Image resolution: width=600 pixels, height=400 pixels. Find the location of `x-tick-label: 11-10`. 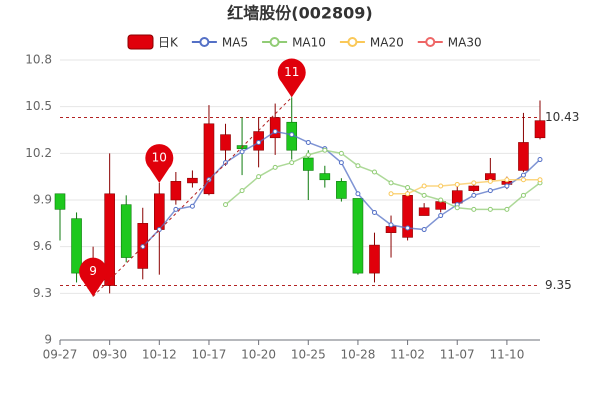

x-tick-label: 11-10 is located at coordinates (506, 355).